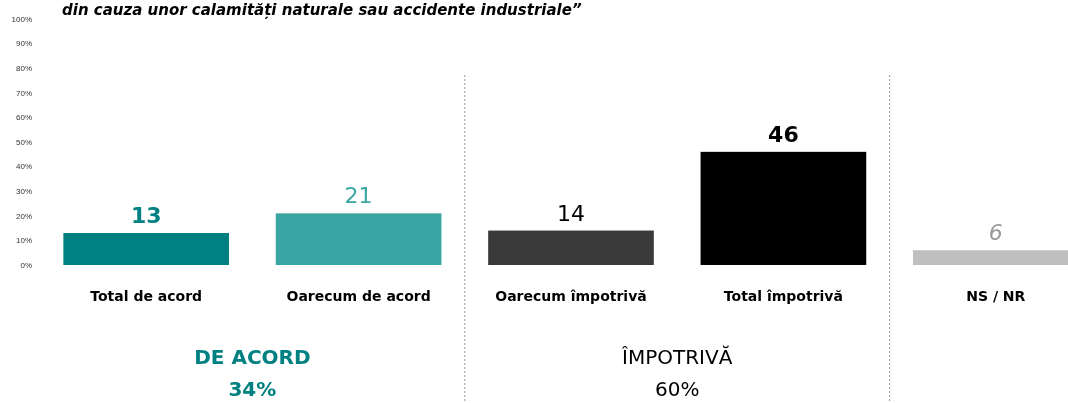 Image resolution: width=1068 pixels, height=403 pixels. What do you see at coordinates (146, 216) in the screenshot?
I see `data-label: 13` at bounding box center [146, 216].